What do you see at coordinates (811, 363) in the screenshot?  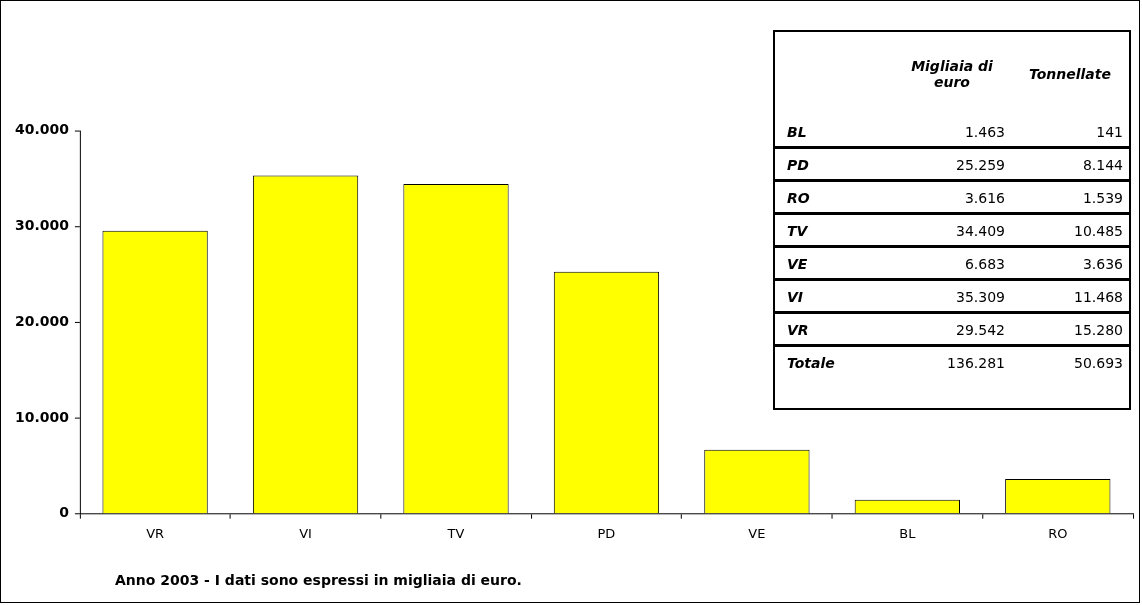 I see `category-label: Totale` at bounding box center [811, 363].